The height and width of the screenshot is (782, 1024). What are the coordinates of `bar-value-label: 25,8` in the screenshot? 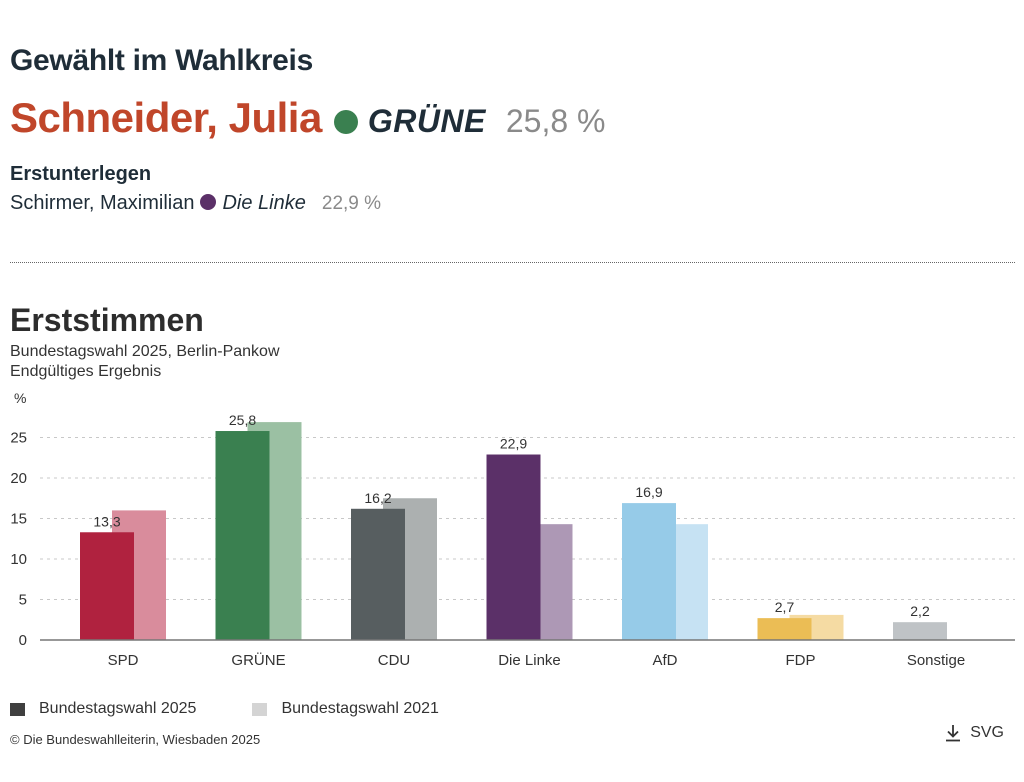 It's located at (242, 420).